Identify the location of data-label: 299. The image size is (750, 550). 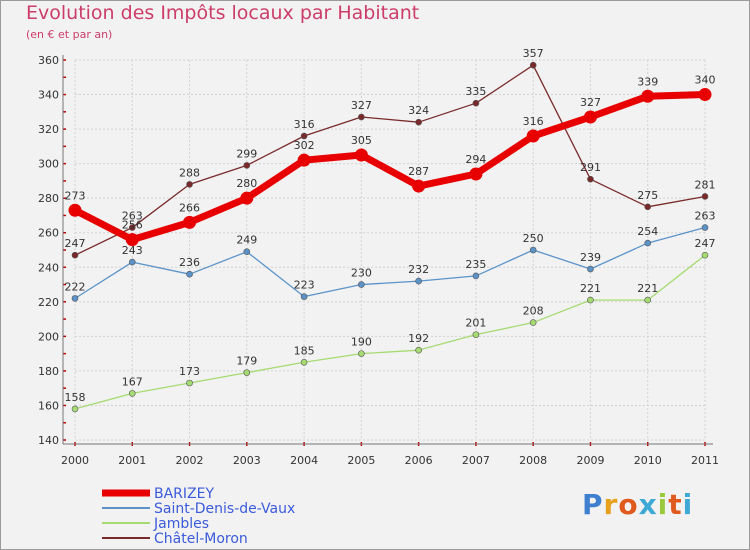
(246, 153).